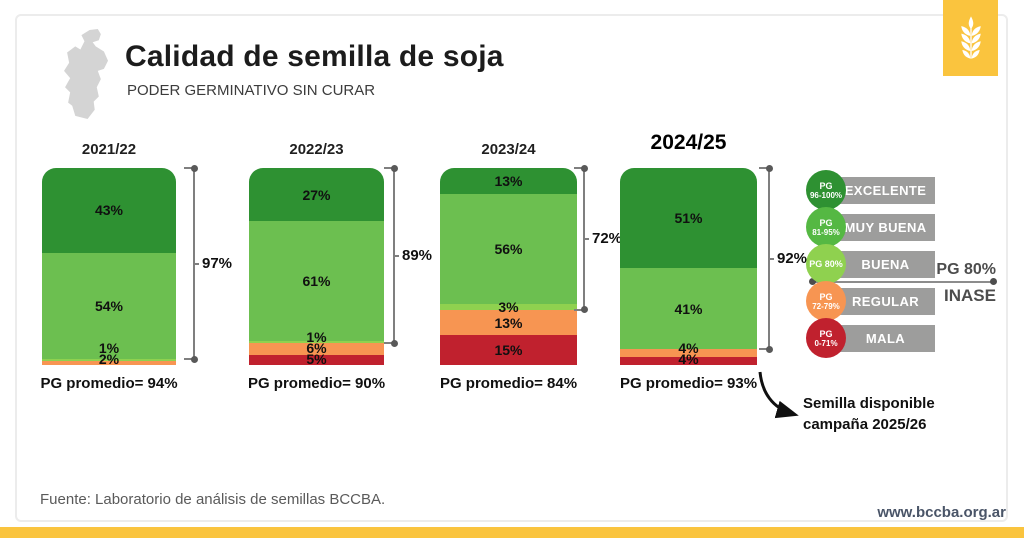  I want to click on bracket-value: 92%, so click(792, 258).